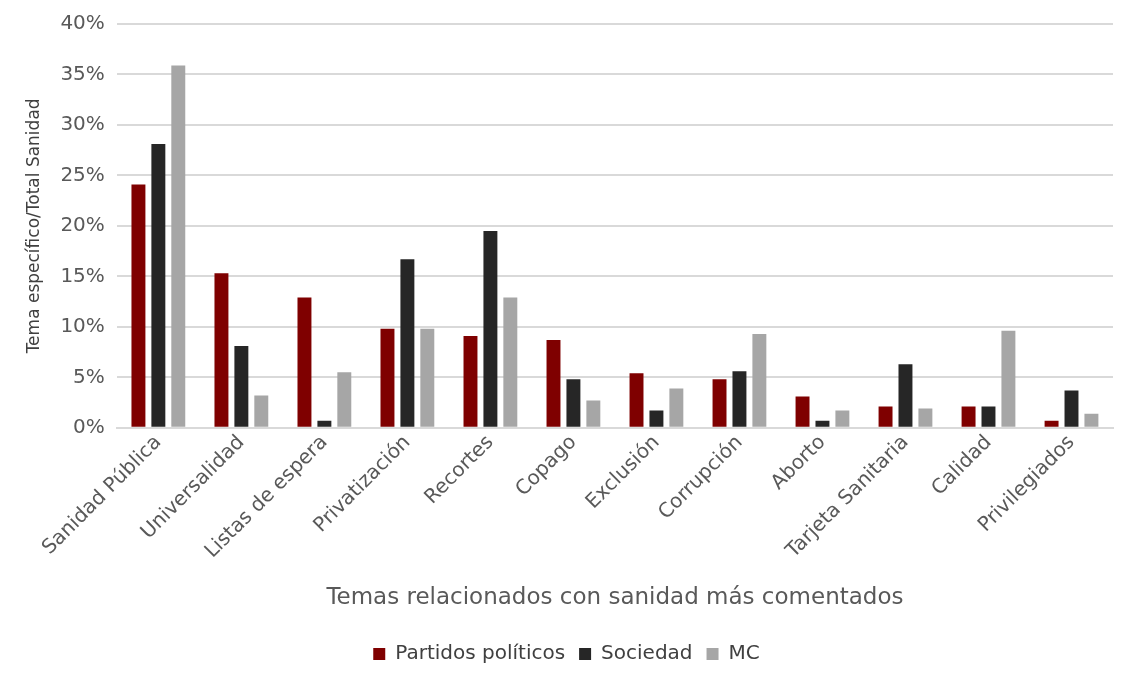 This screenshot has height=684, width=1133. Describe the element at coordinates (89, 425) in the screenshot. I see `y-tick-label: 0%` at that location.